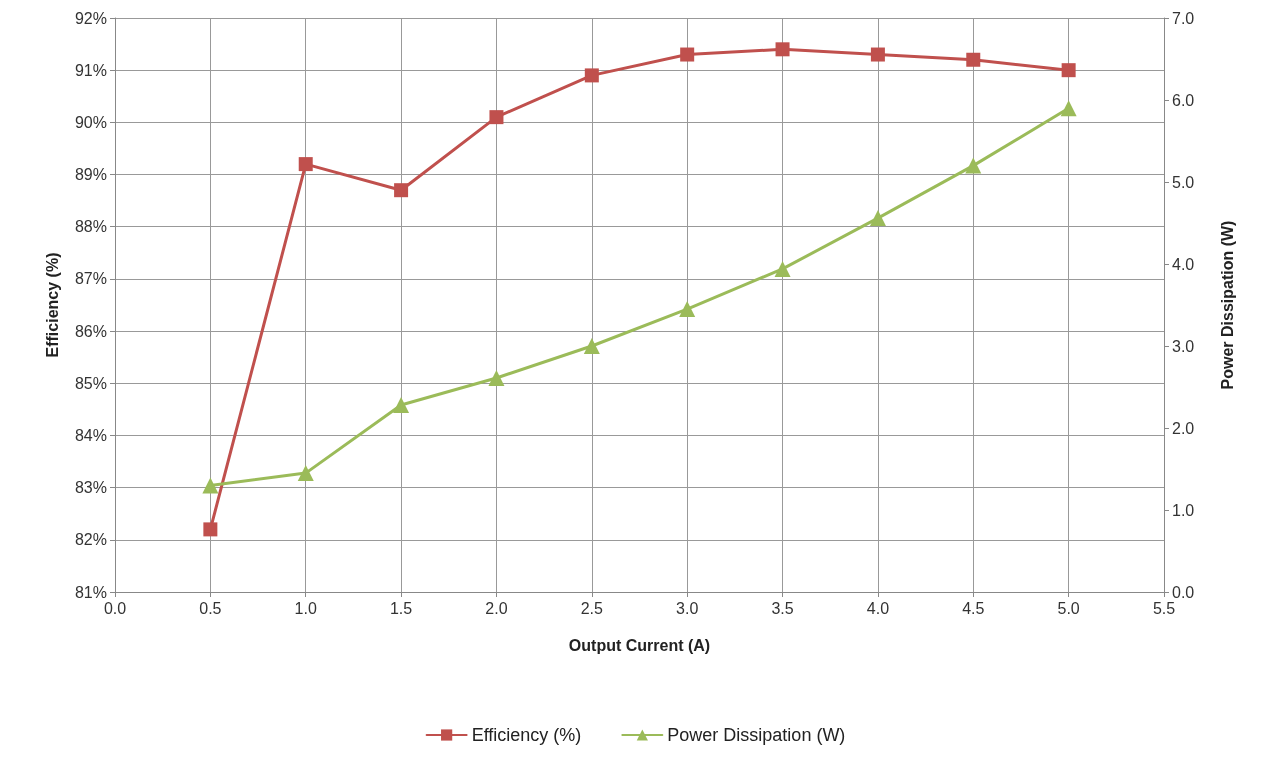 The image size is (1271, 759). I want to click on y-tick-label: 90%, so click(90, 122).